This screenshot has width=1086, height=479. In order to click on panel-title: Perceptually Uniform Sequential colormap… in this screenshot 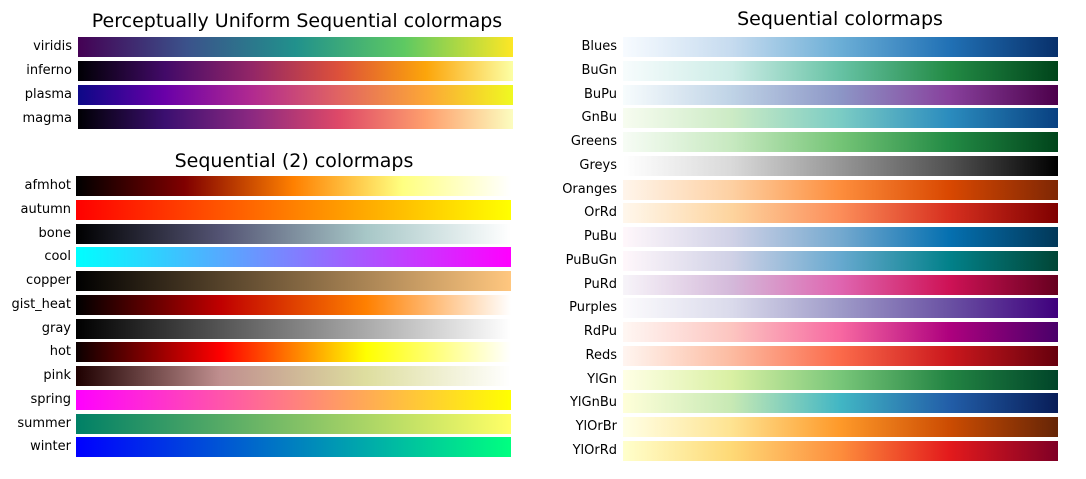, I will do `click(297, 21)`.